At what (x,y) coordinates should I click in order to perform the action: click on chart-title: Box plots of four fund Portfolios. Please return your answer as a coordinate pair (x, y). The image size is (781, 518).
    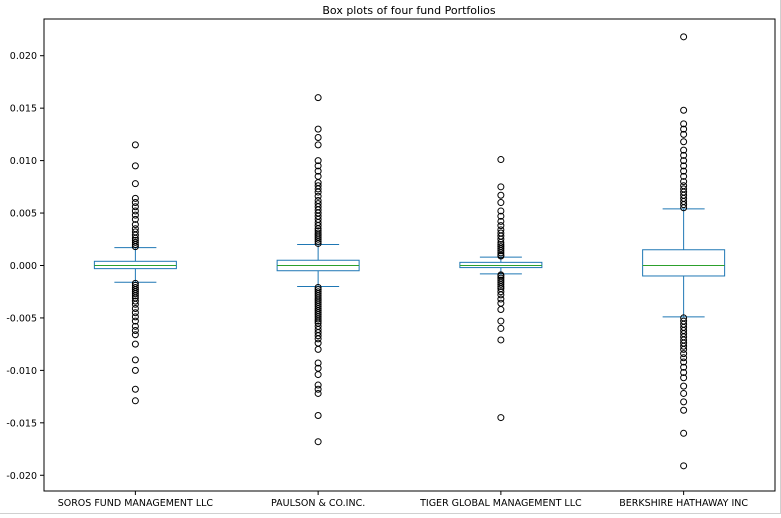
    Looking at the image, I should click on (408, 10).